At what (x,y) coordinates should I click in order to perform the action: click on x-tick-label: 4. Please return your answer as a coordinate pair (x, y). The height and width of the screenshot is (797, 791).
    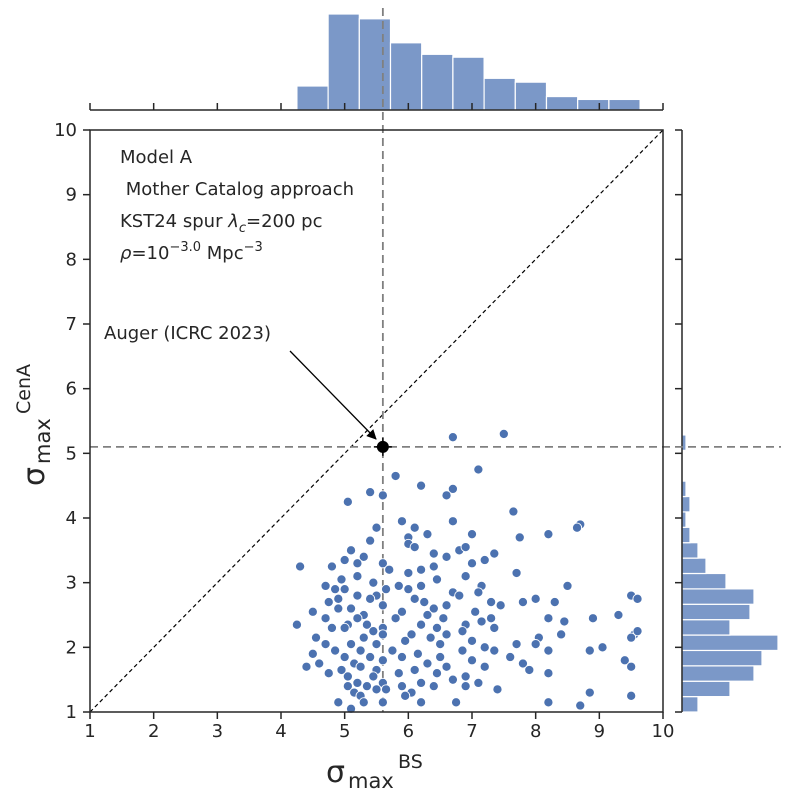
    Looking at the image, I should click on (280, 731).